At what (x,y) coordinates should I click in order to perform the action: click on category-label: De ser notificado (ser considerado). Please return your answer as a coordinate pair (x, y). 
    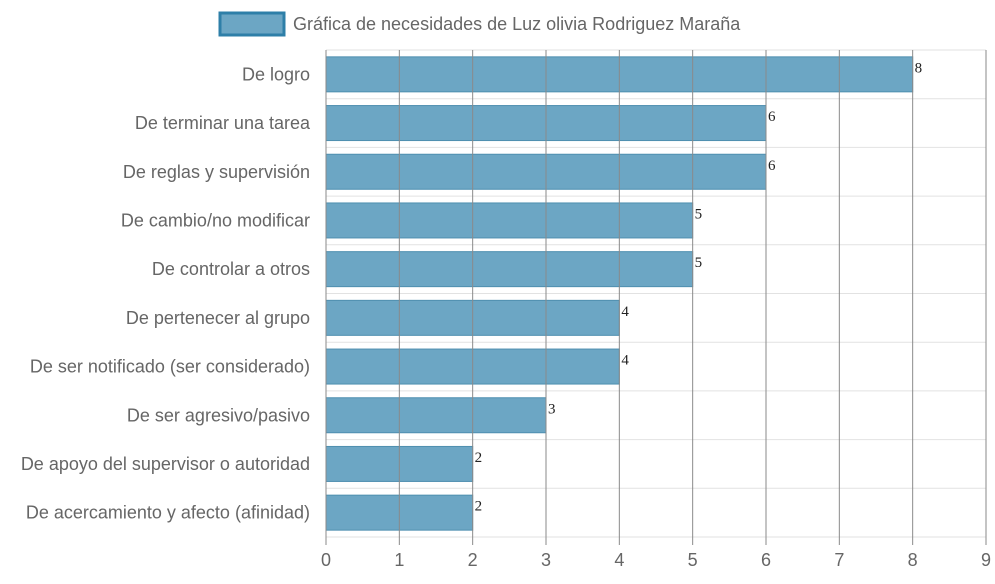
    Looking at the image, I should click on (170, 367).